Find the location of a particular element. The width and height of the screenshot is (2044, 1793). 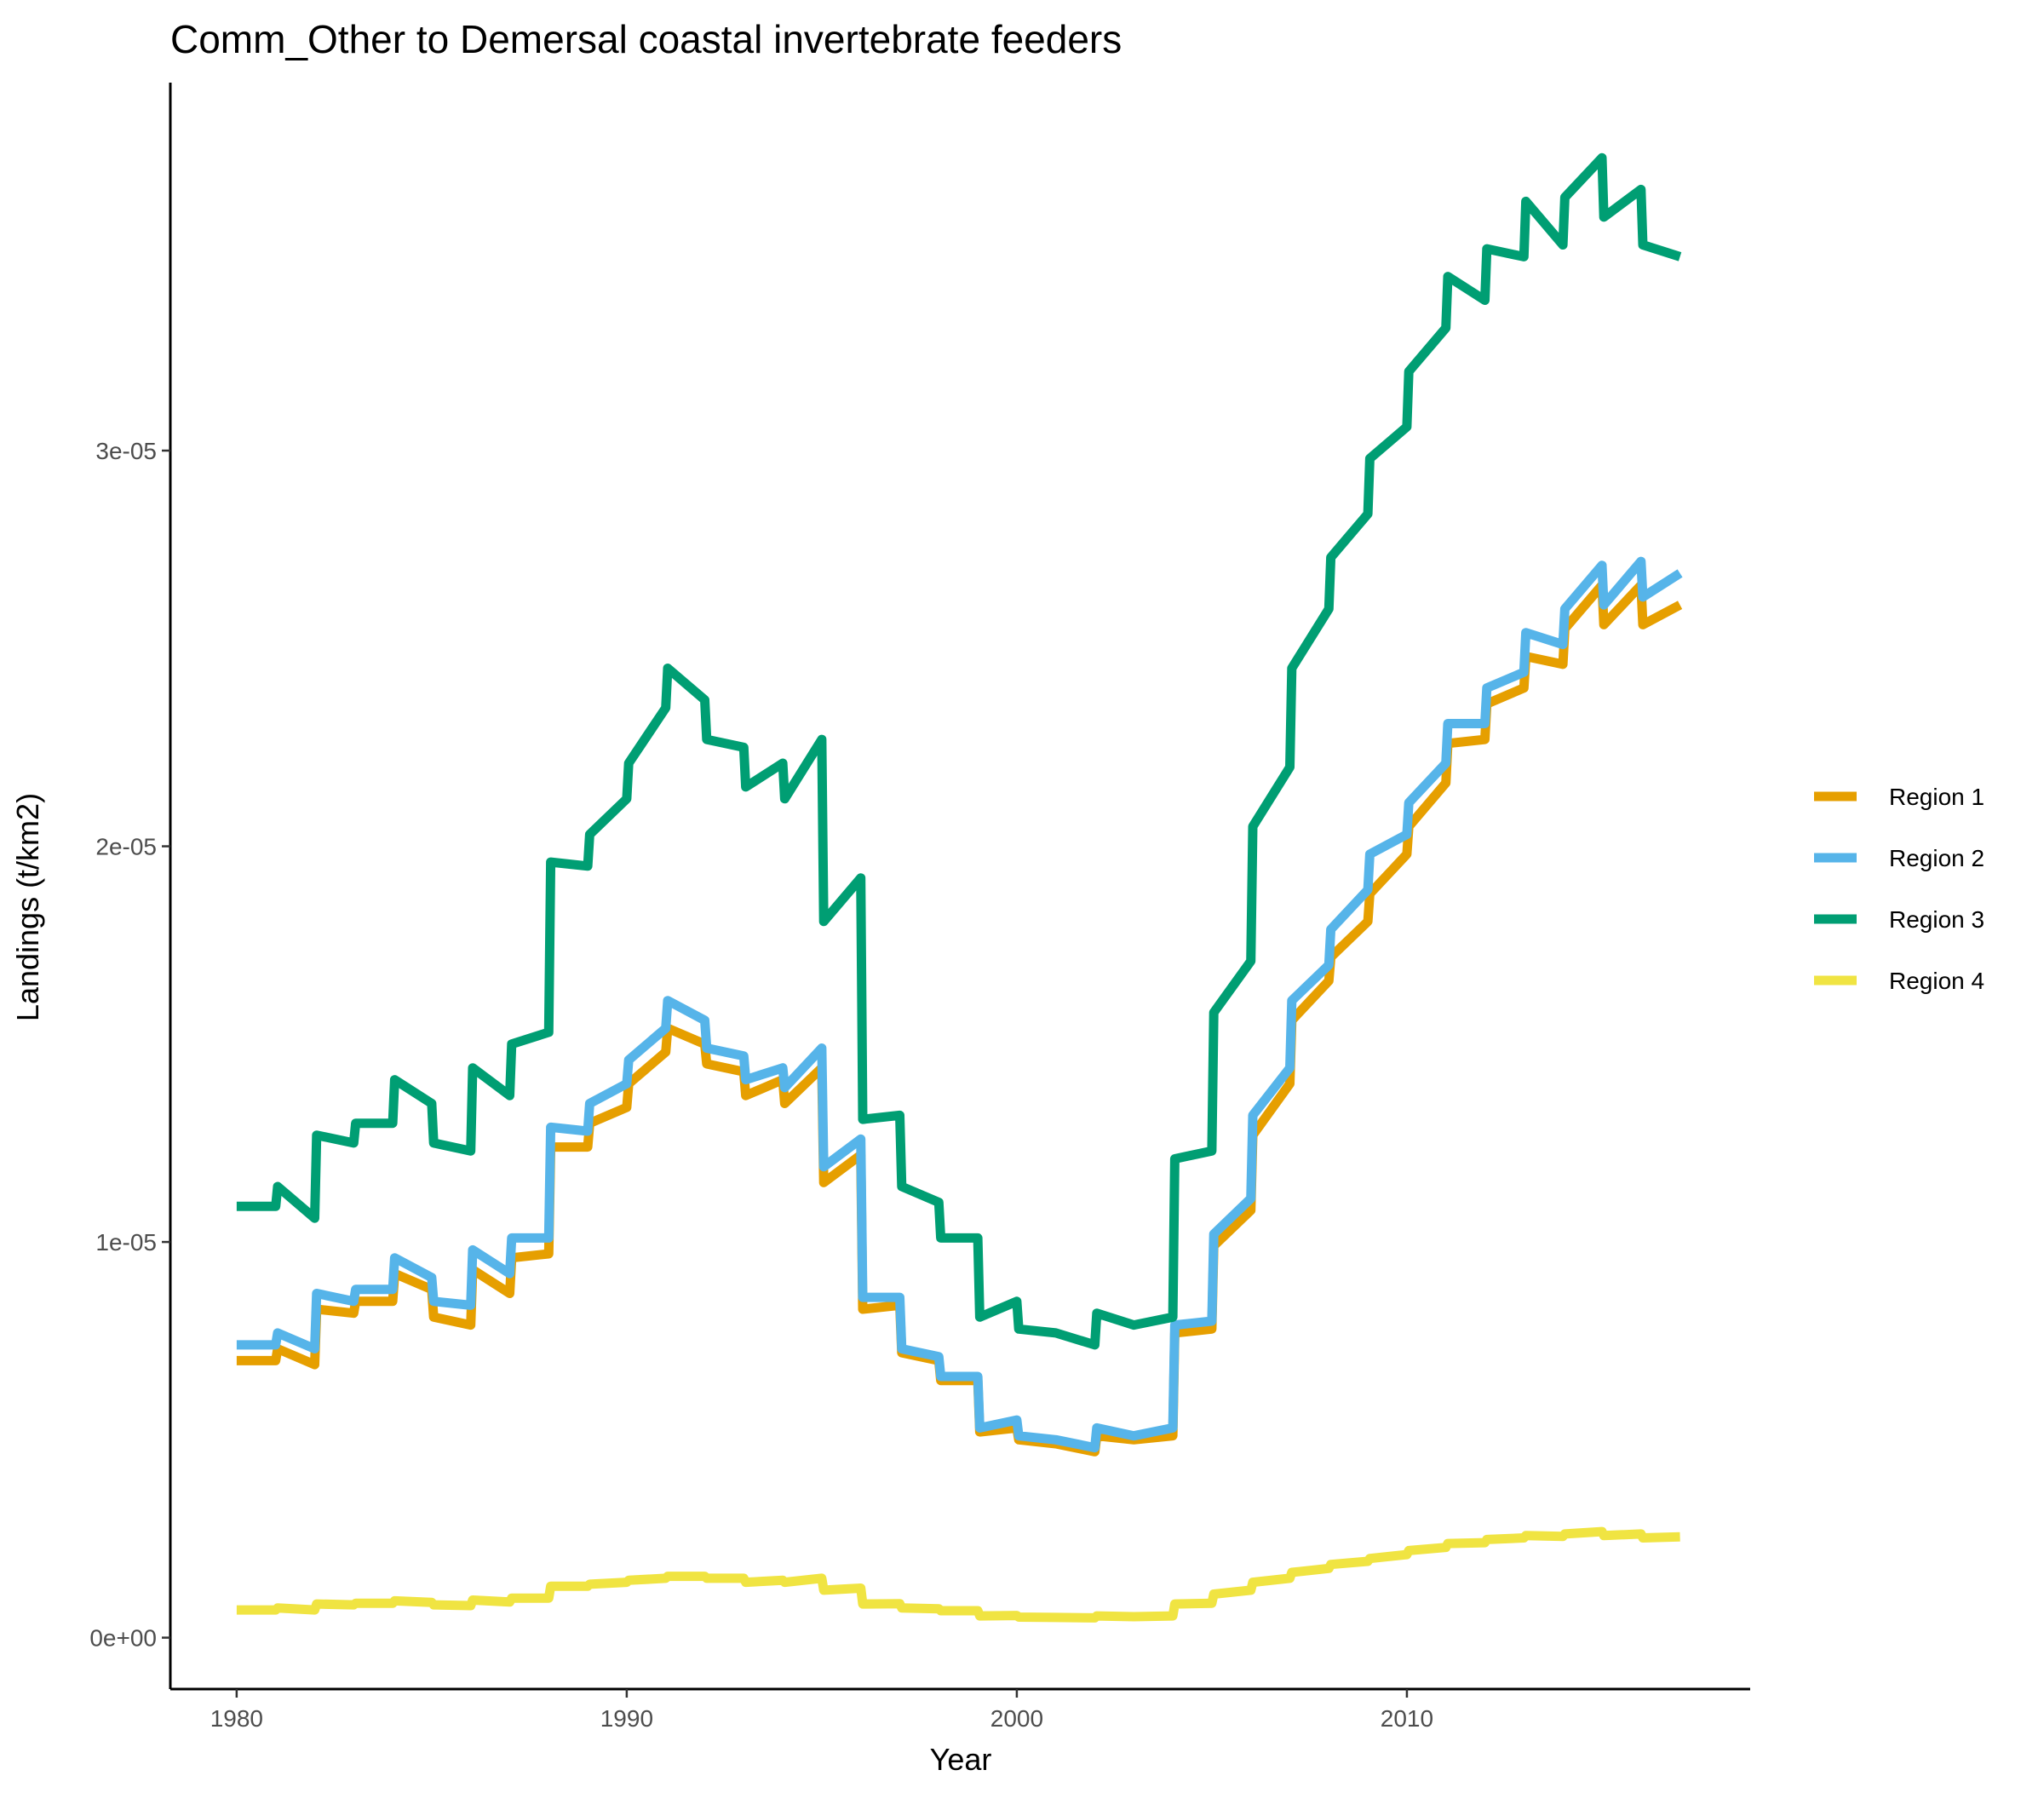

x-tick-label: 1980 is located at coordinates (236, 1719).